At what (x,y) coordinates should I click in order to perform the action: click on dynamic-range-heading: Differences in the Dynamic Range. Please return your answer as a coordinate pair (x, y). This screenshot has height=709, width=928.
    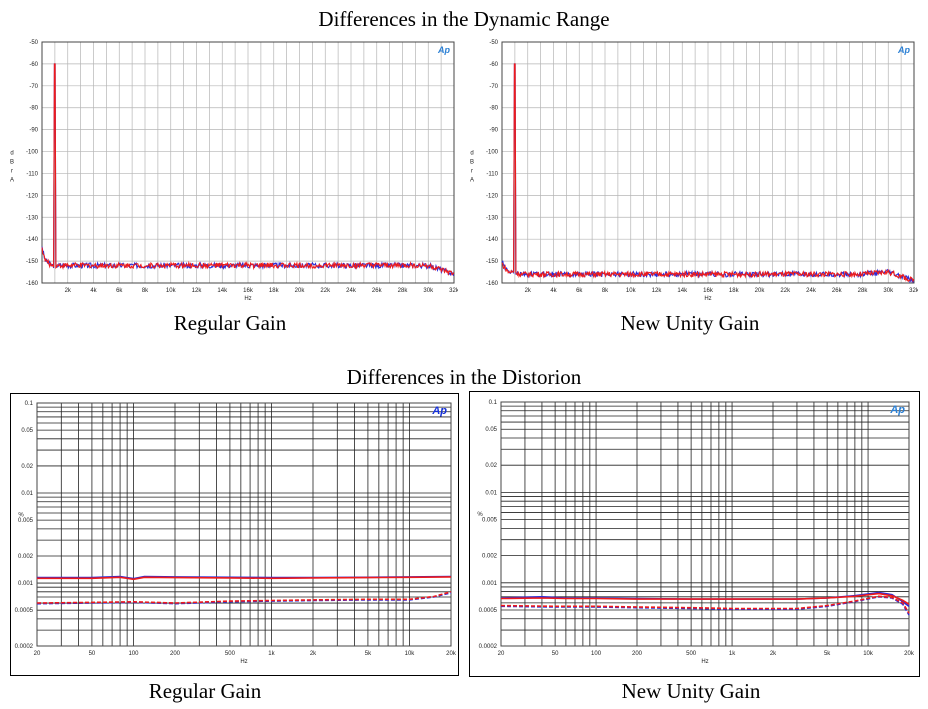
    Looking at the image, I should click on (464, 19).